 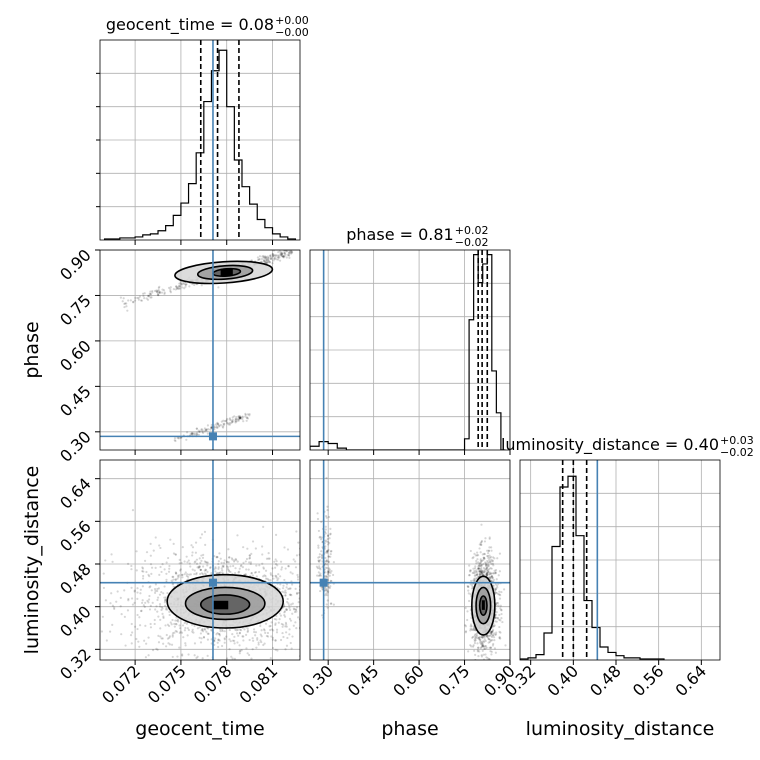 What do you see at coordinates (408, 680) in the screenshot?
I see `x-tick-label: 0.60` at bounding box center [408, 680].